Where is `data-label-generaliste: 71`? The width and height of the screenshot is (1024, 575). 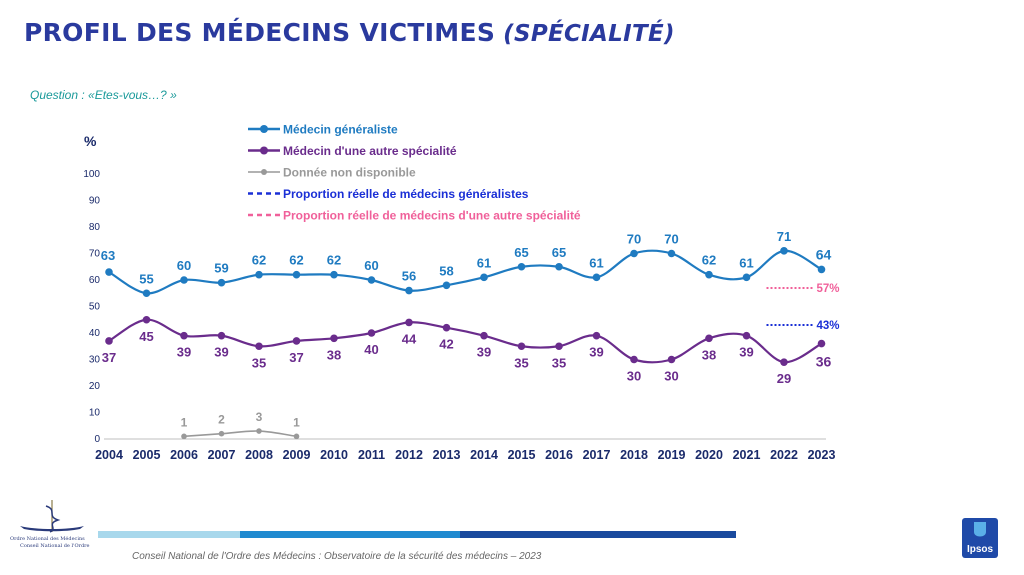
data-label-generaliste: 71 is located at coordinates (784, 236).